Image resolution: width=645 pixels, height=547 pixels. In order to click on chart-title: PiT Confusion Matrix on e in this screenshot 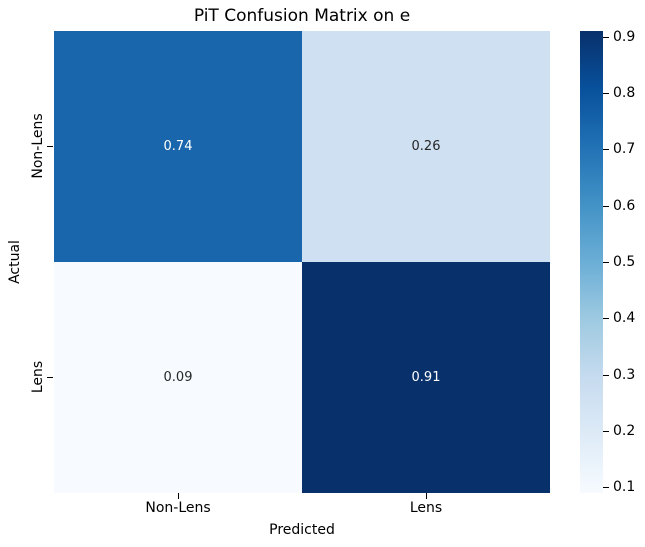, I will do `click(302, 16)`.